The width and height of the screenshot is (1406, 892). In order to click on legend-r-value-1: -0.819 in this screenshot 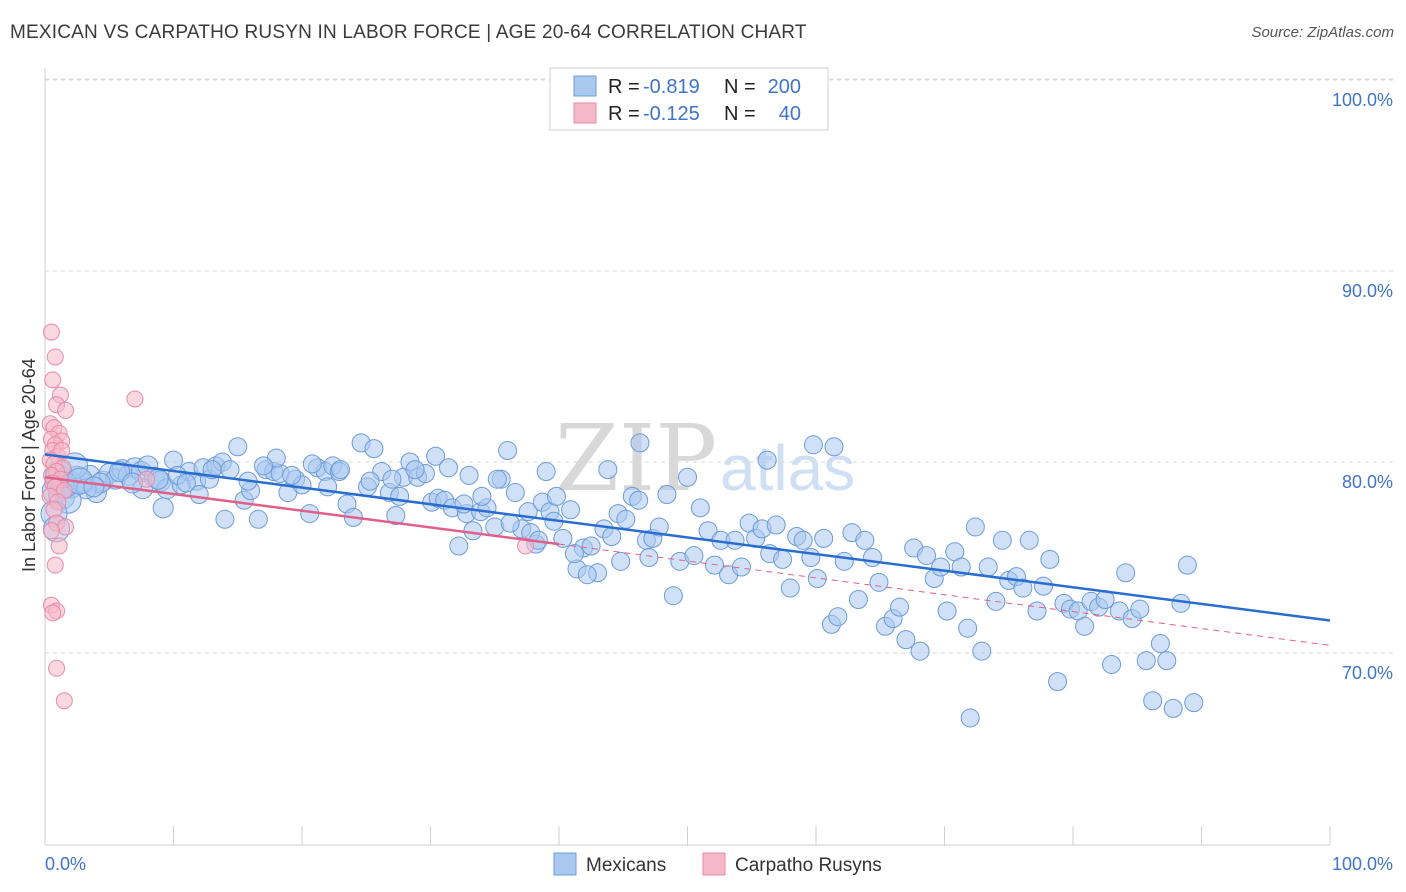, I will do `click(671, 87)`.